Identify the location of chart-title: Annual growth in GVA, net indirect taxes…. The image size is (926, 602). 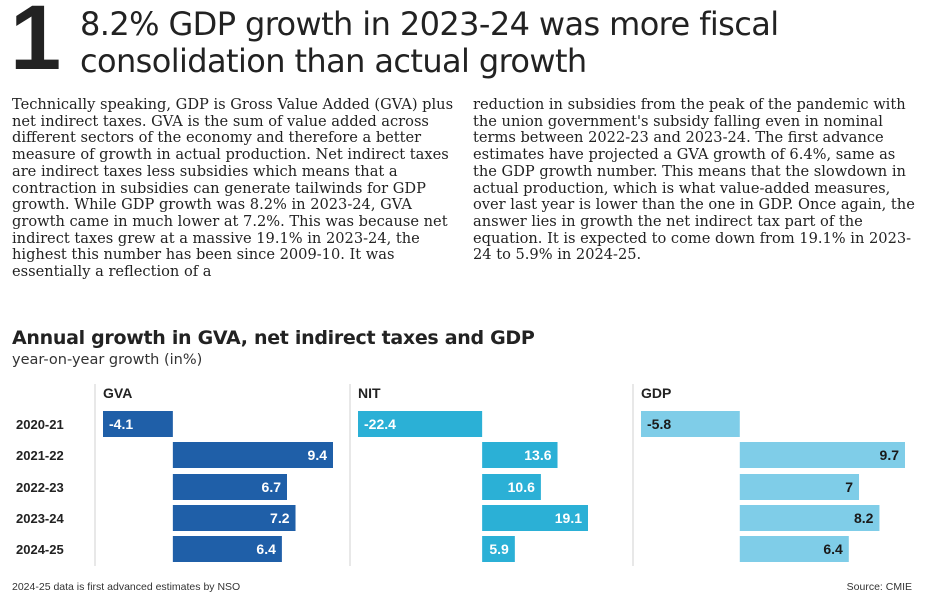
(273, 338).